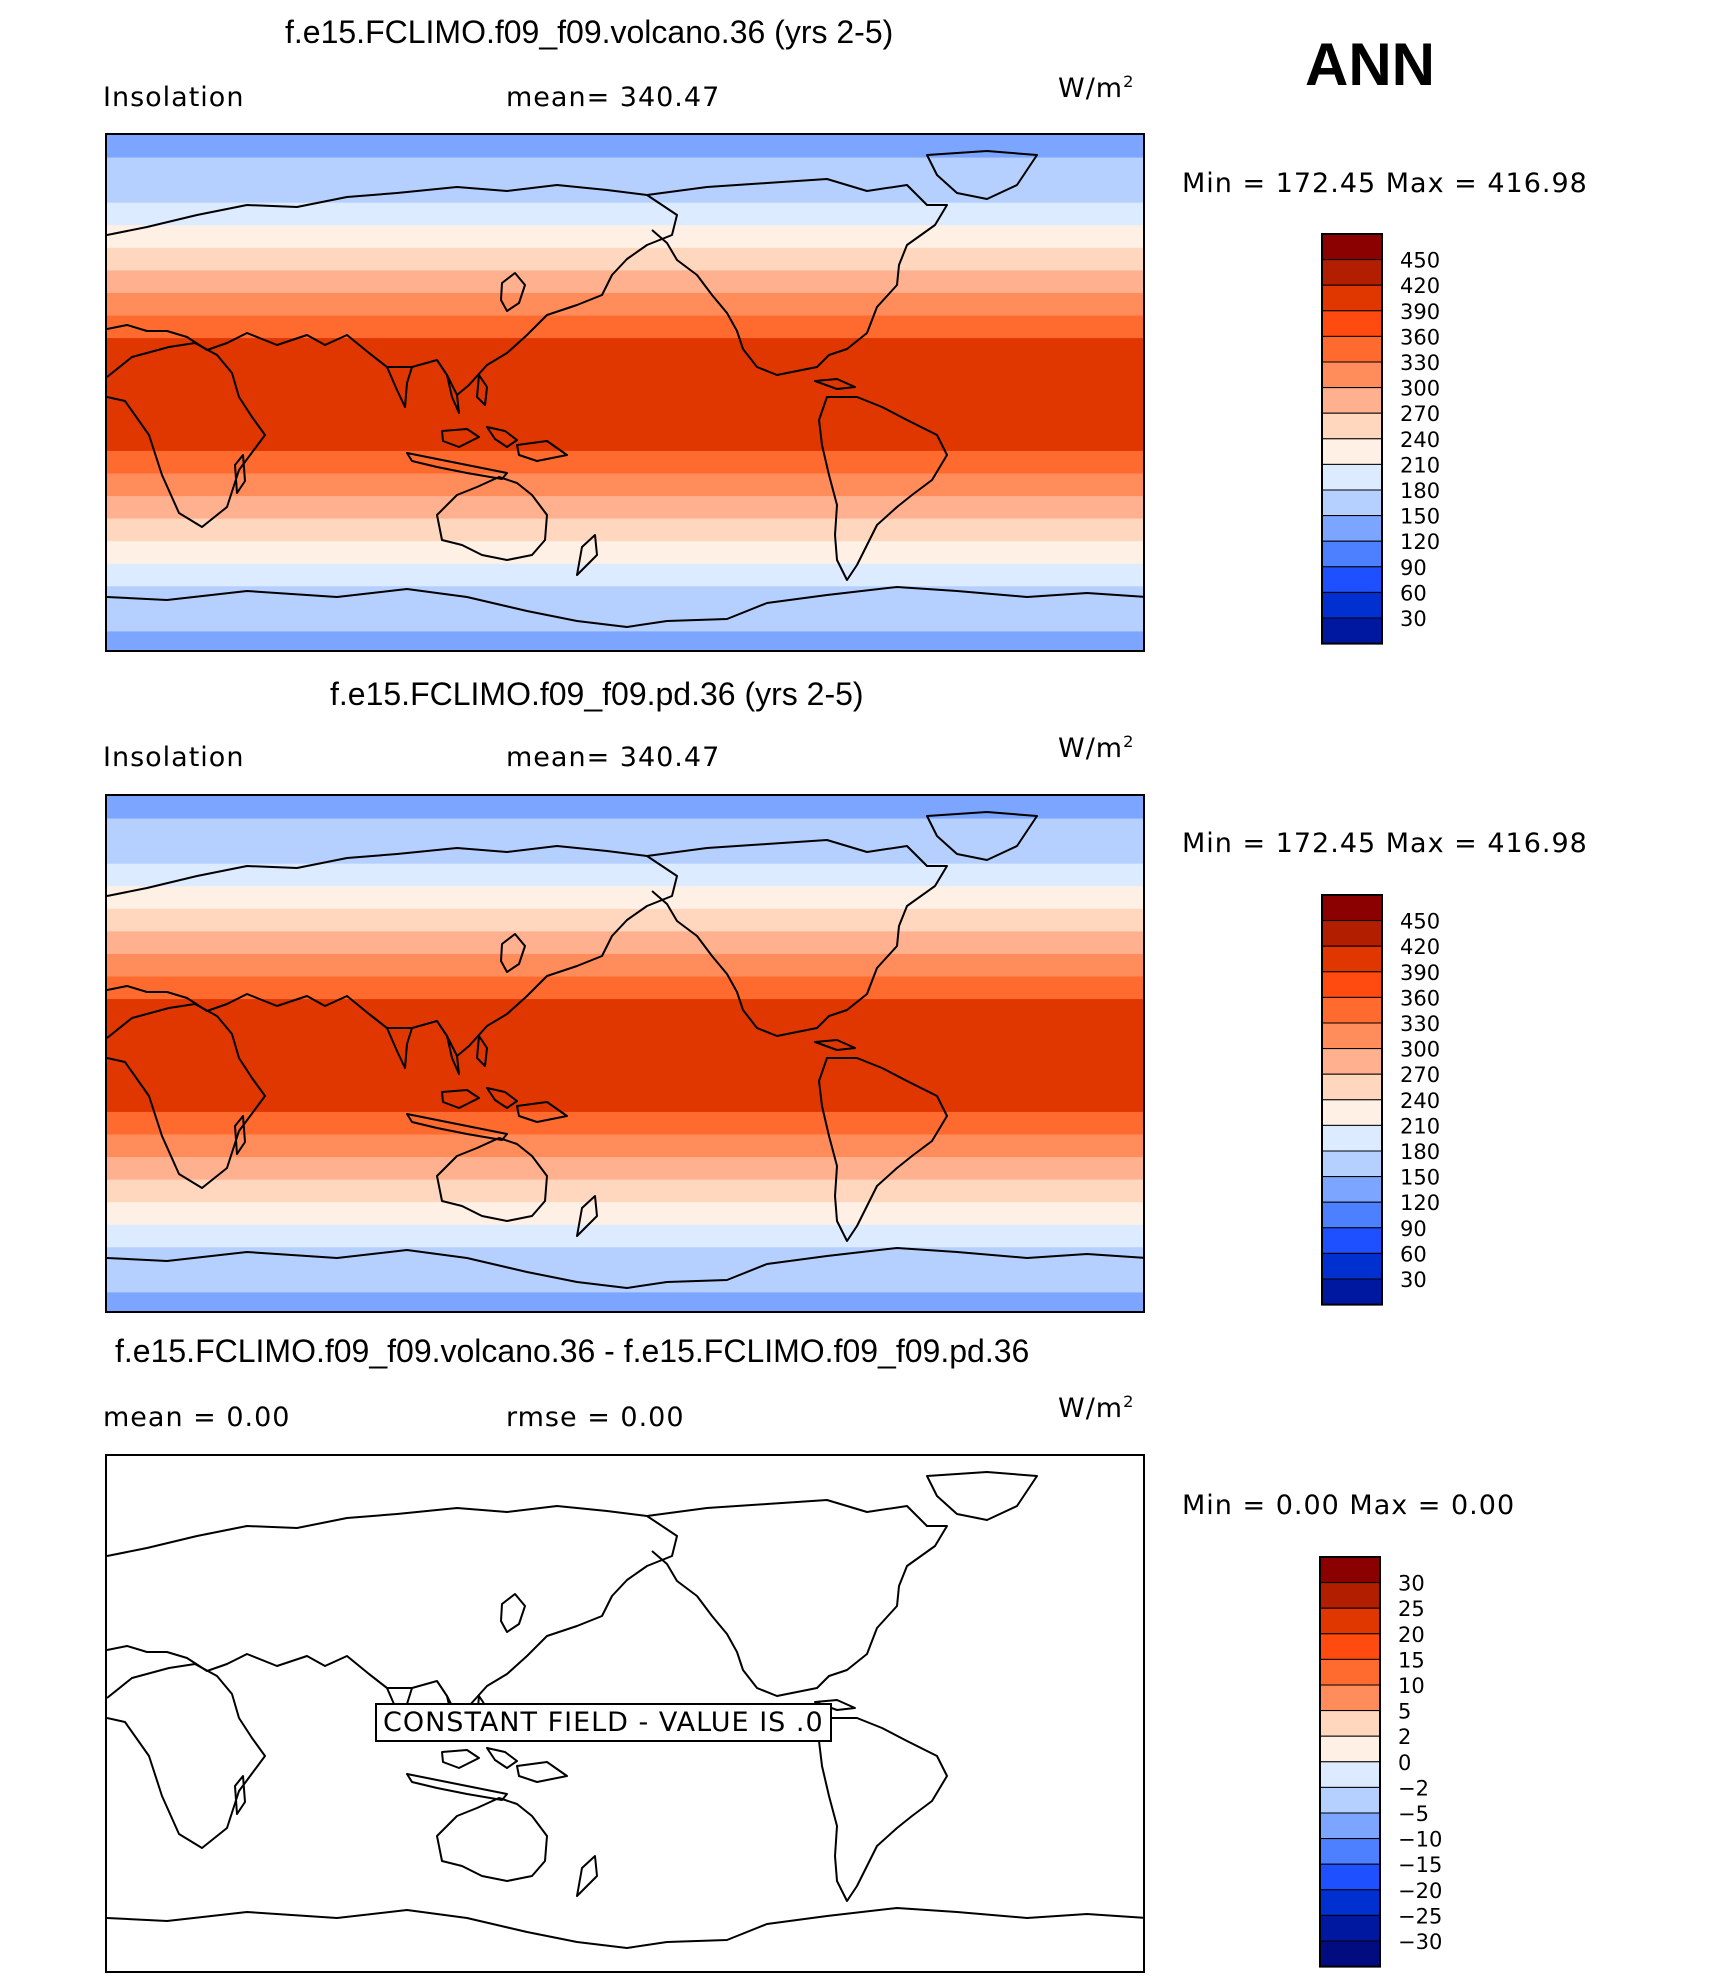 The height and width of the screenshot is (1985, 1710). What do you see at coordinates (1349, 1505) in the screenshot?
I see `panel-3-minmax: Min = 0.00 Max = 0.00` at bounding box center [1349, 1505].